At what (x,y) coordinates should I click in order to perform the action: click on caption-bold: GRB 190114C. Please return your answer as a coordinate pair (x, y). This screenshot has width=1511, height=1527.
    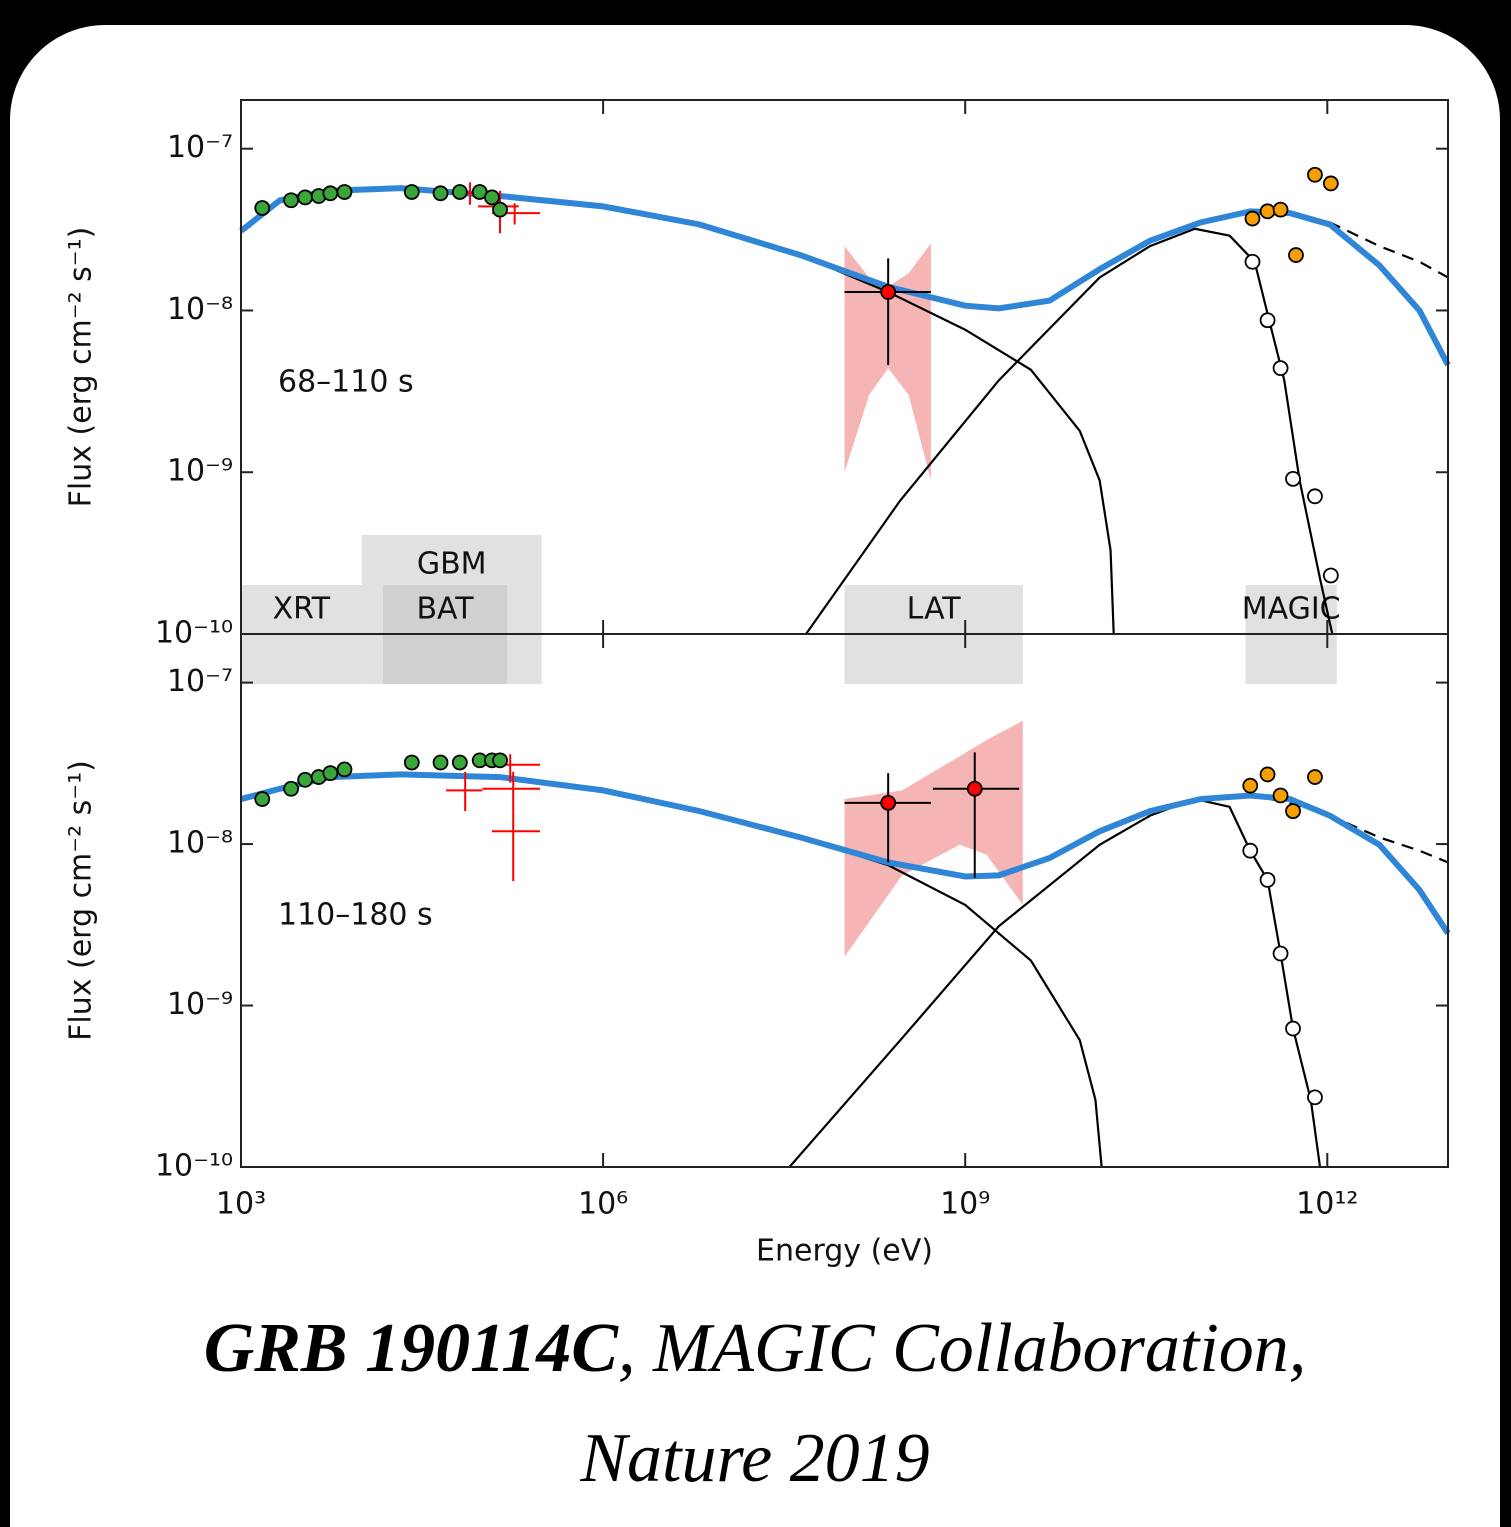
    Looking at the image, I should click on (412, 1348).